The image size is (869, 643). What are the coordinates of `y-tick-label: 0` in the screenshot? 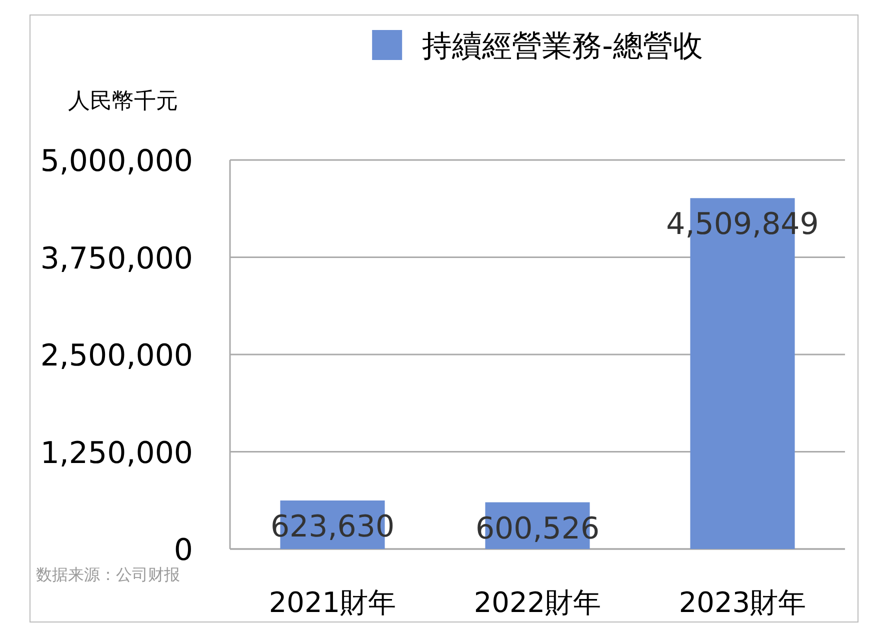 It's located at (183, 550).